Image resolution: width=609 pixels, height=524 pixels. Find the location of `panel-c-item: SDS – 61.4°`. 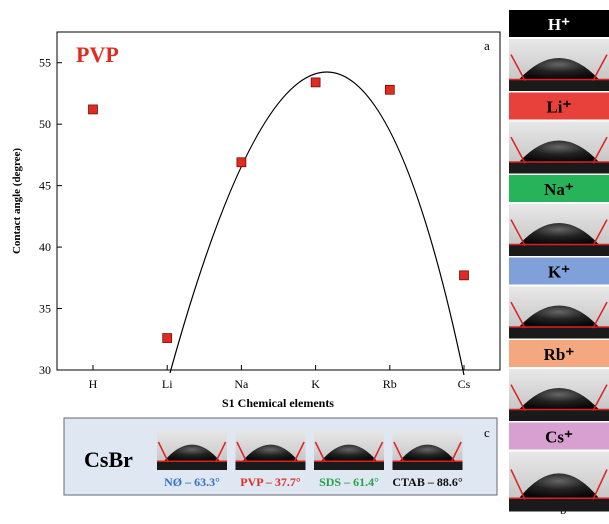

panel-c-item: SDS – 61.4° is located at coordinates (349, 482).